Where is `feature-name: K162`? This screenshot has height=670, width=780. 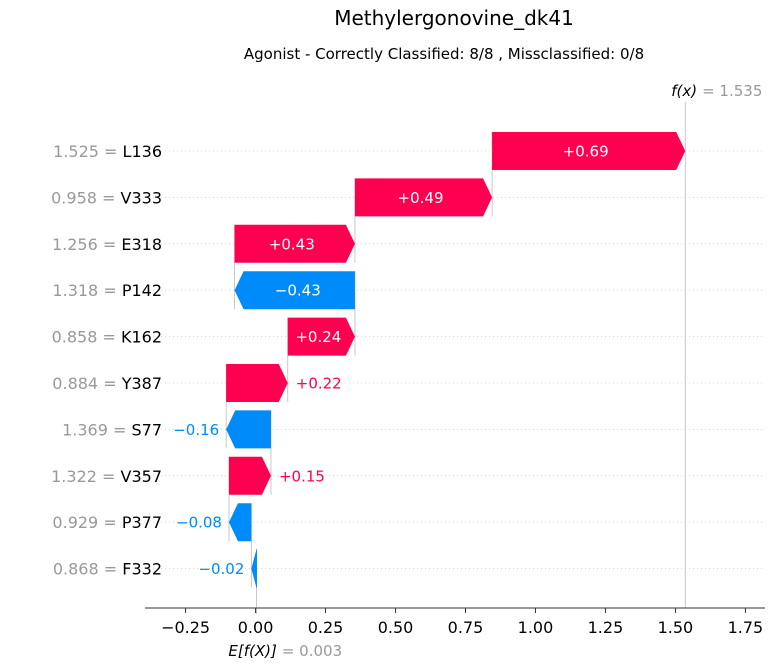
feature-name: K162 is located at coordinates (141, 337).